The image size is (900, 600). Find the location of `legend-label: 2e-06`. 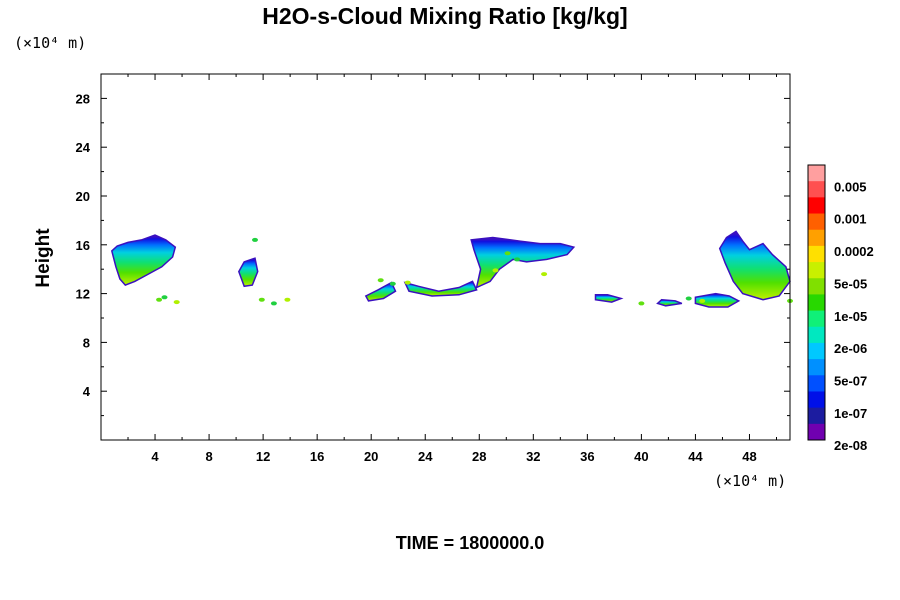

legend-label: 2e-06 is located at coordinates (850, 348).